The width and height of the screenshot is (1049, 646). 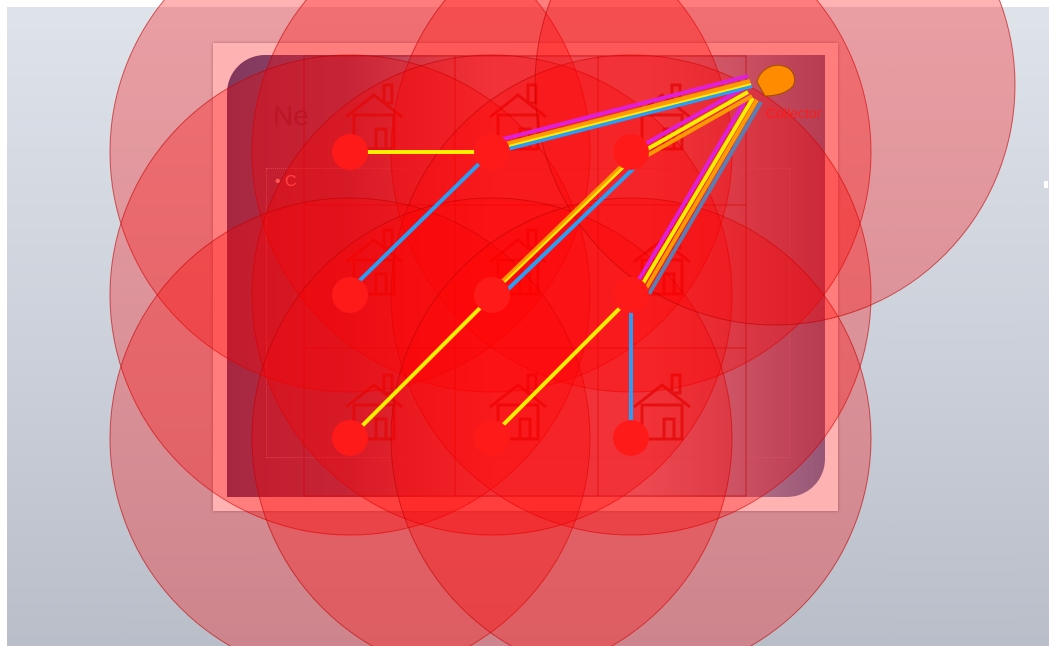 I want to click on collector-label: Collector, so click(x=794, y=113).